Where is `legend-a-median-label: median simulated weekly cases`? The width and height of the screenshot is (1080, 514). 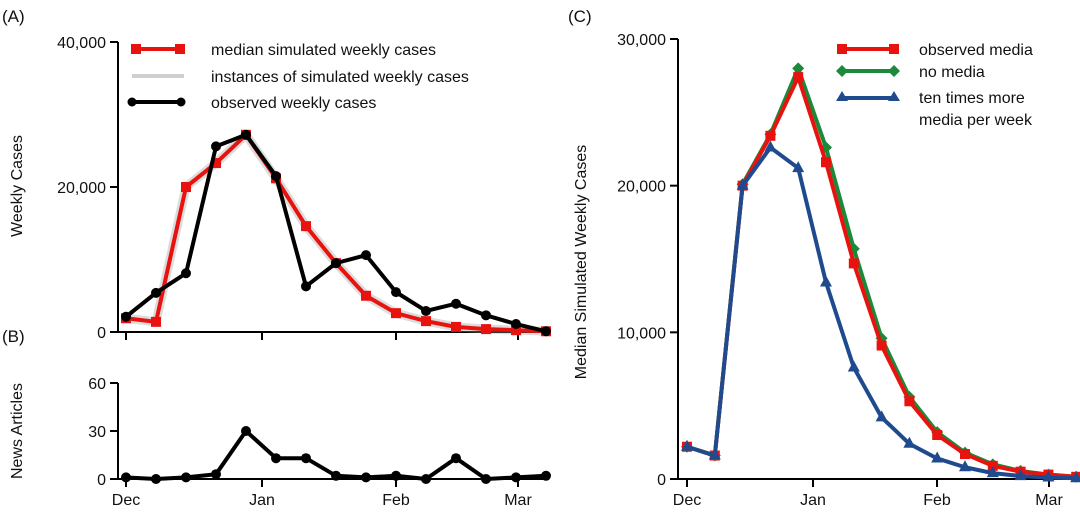
legend-a-median-label: median simulated weekly cases is located at coordinates (323, 50).